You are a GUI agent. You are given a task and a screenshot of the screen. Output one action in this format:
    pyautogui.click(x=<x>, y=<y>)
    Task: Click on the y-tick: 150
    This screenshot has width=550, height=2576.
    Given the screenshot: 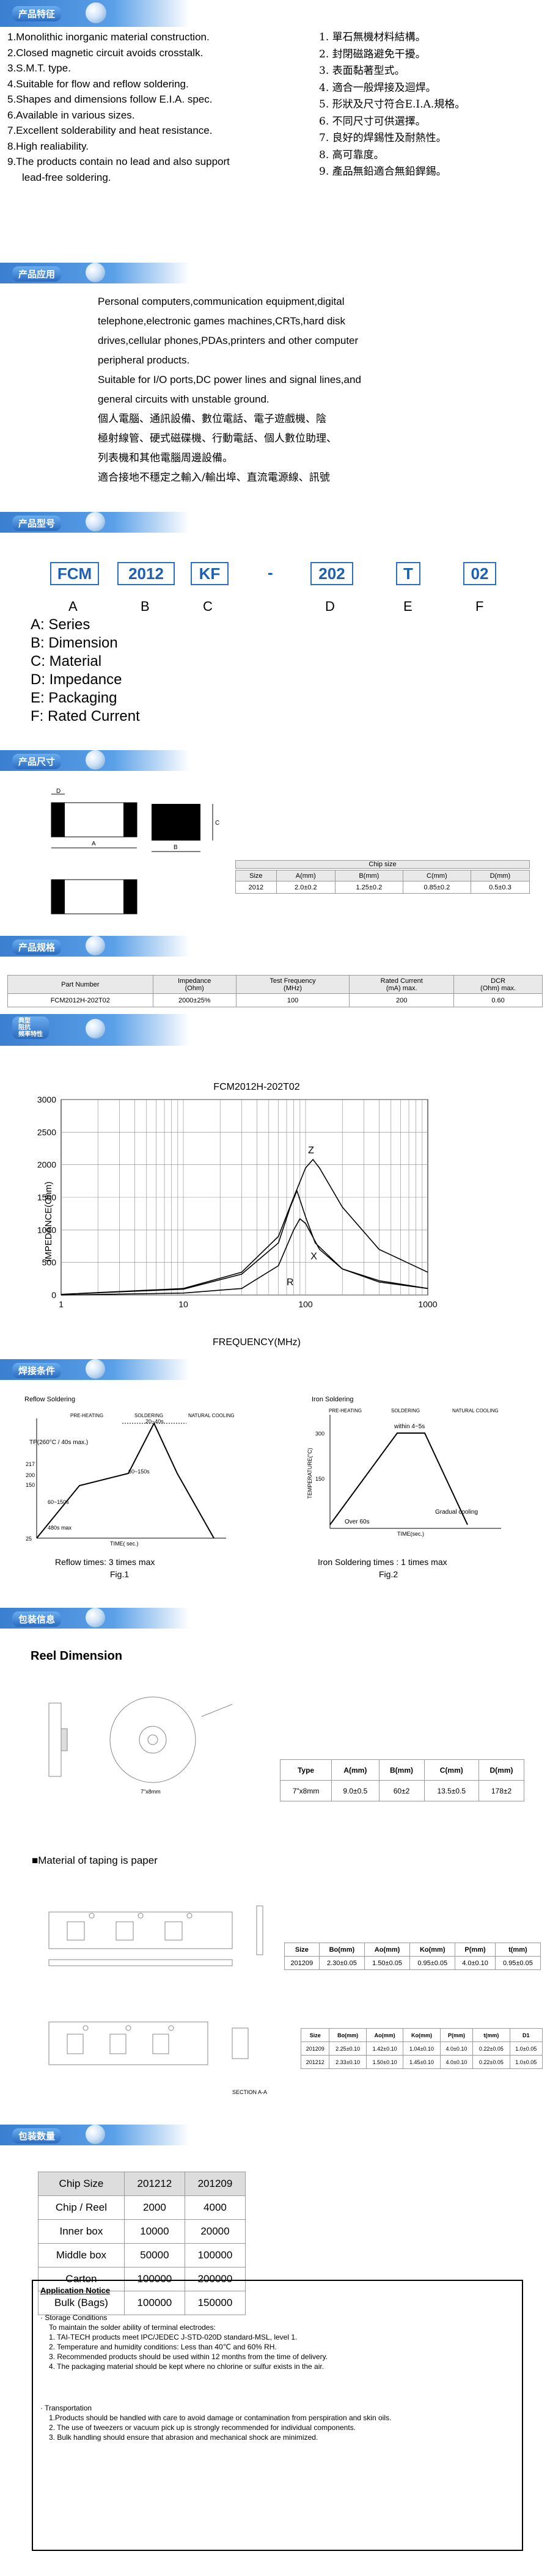 What is the action you would take?
    pyautogui.click(x=320, y=1479)
    